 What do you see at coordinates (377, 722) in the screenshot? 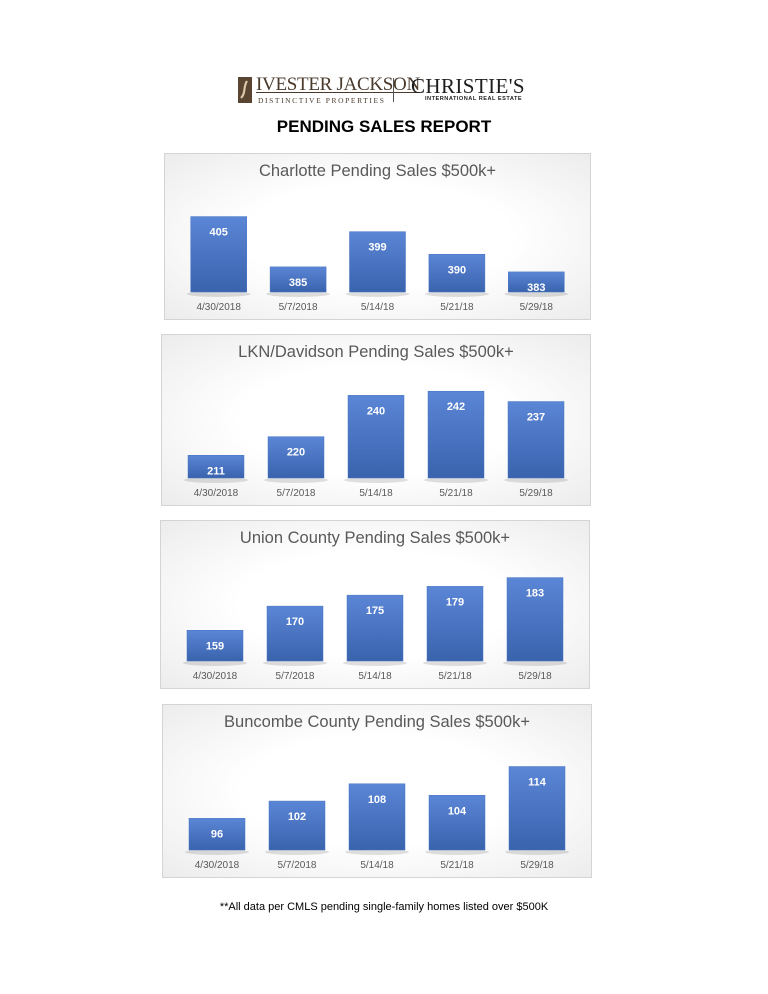
I see `chart-title: Buncombe County Pending Sales $500k+` at bounding box center [377, 722].